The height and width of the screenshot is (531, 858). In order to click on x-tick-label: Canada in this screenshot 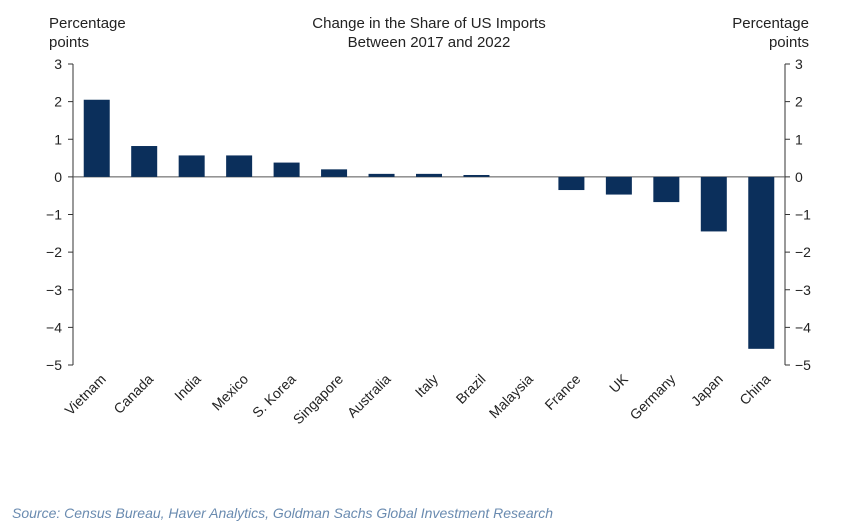, I will do `click(133, 394)`.